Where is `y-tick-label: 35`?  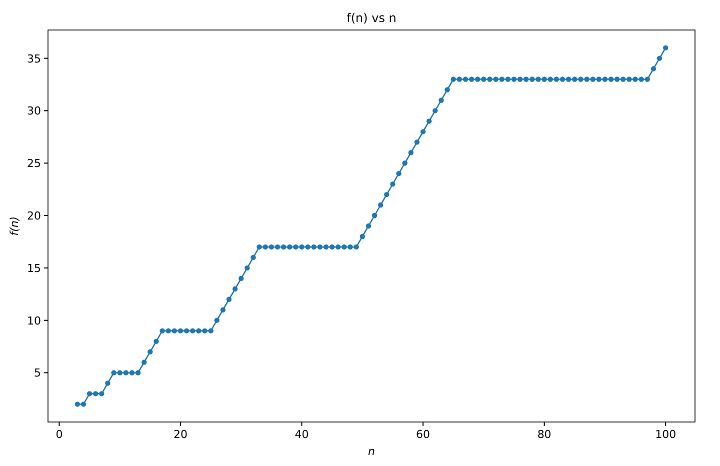 y-tick-label: 35 is located at coordinates (34, 59).